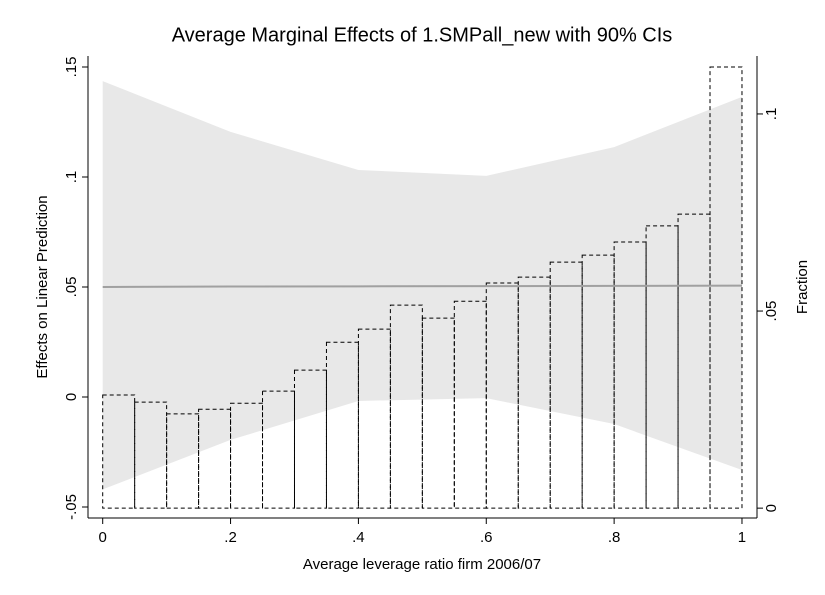 This screenshot has width=825, height=595. What do you see at coordinates (358, 537) in the screenshot?
I see `x-tick-label: .4` at bounding box center [358, 537].